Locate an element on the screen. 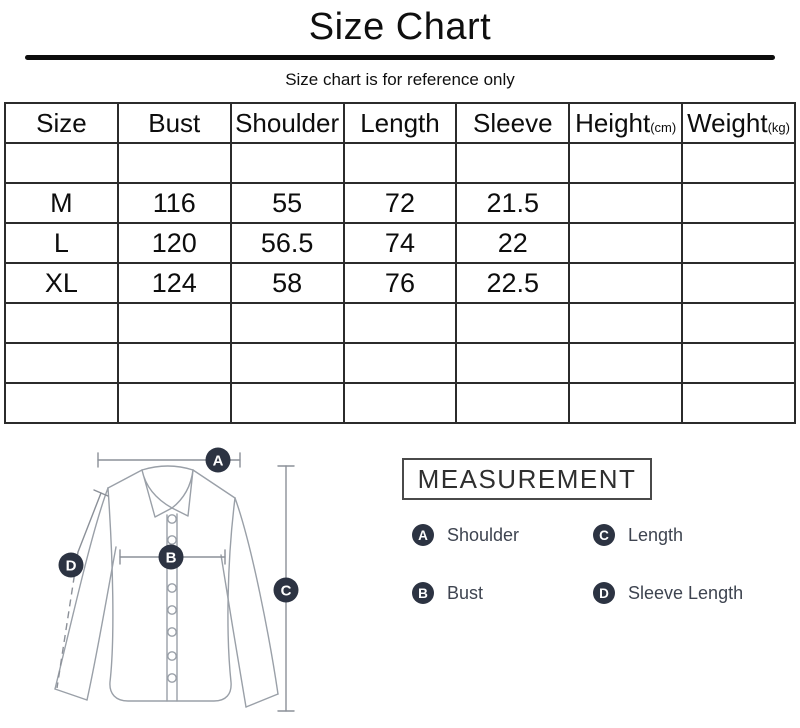 Image resolution: width=800 pixels, height=728 pixels. marker-a-badge: A is located at coordinates (423, 535).